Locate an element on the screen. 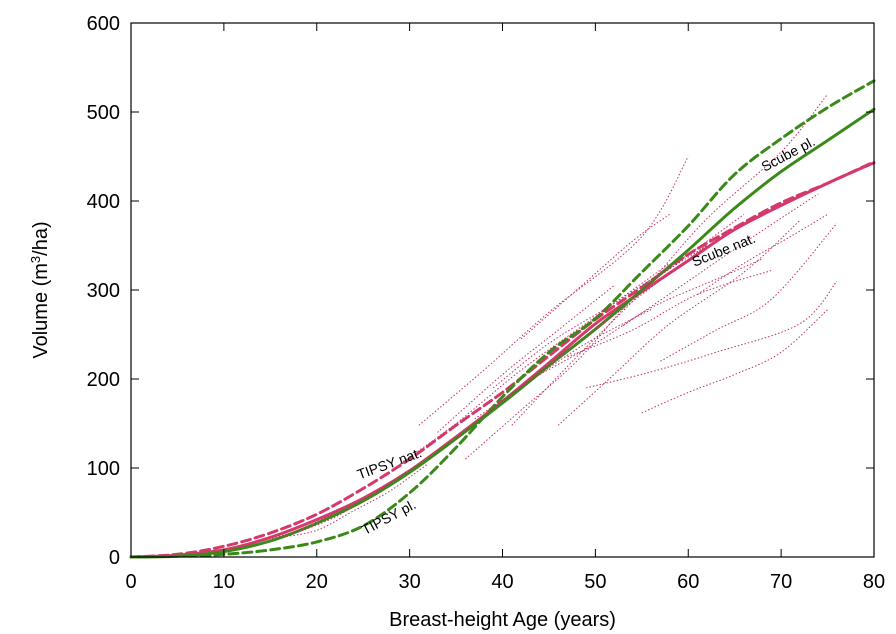 The image size is (896, 634). x-tick-label: 70 is located at coordinates (781, 582).